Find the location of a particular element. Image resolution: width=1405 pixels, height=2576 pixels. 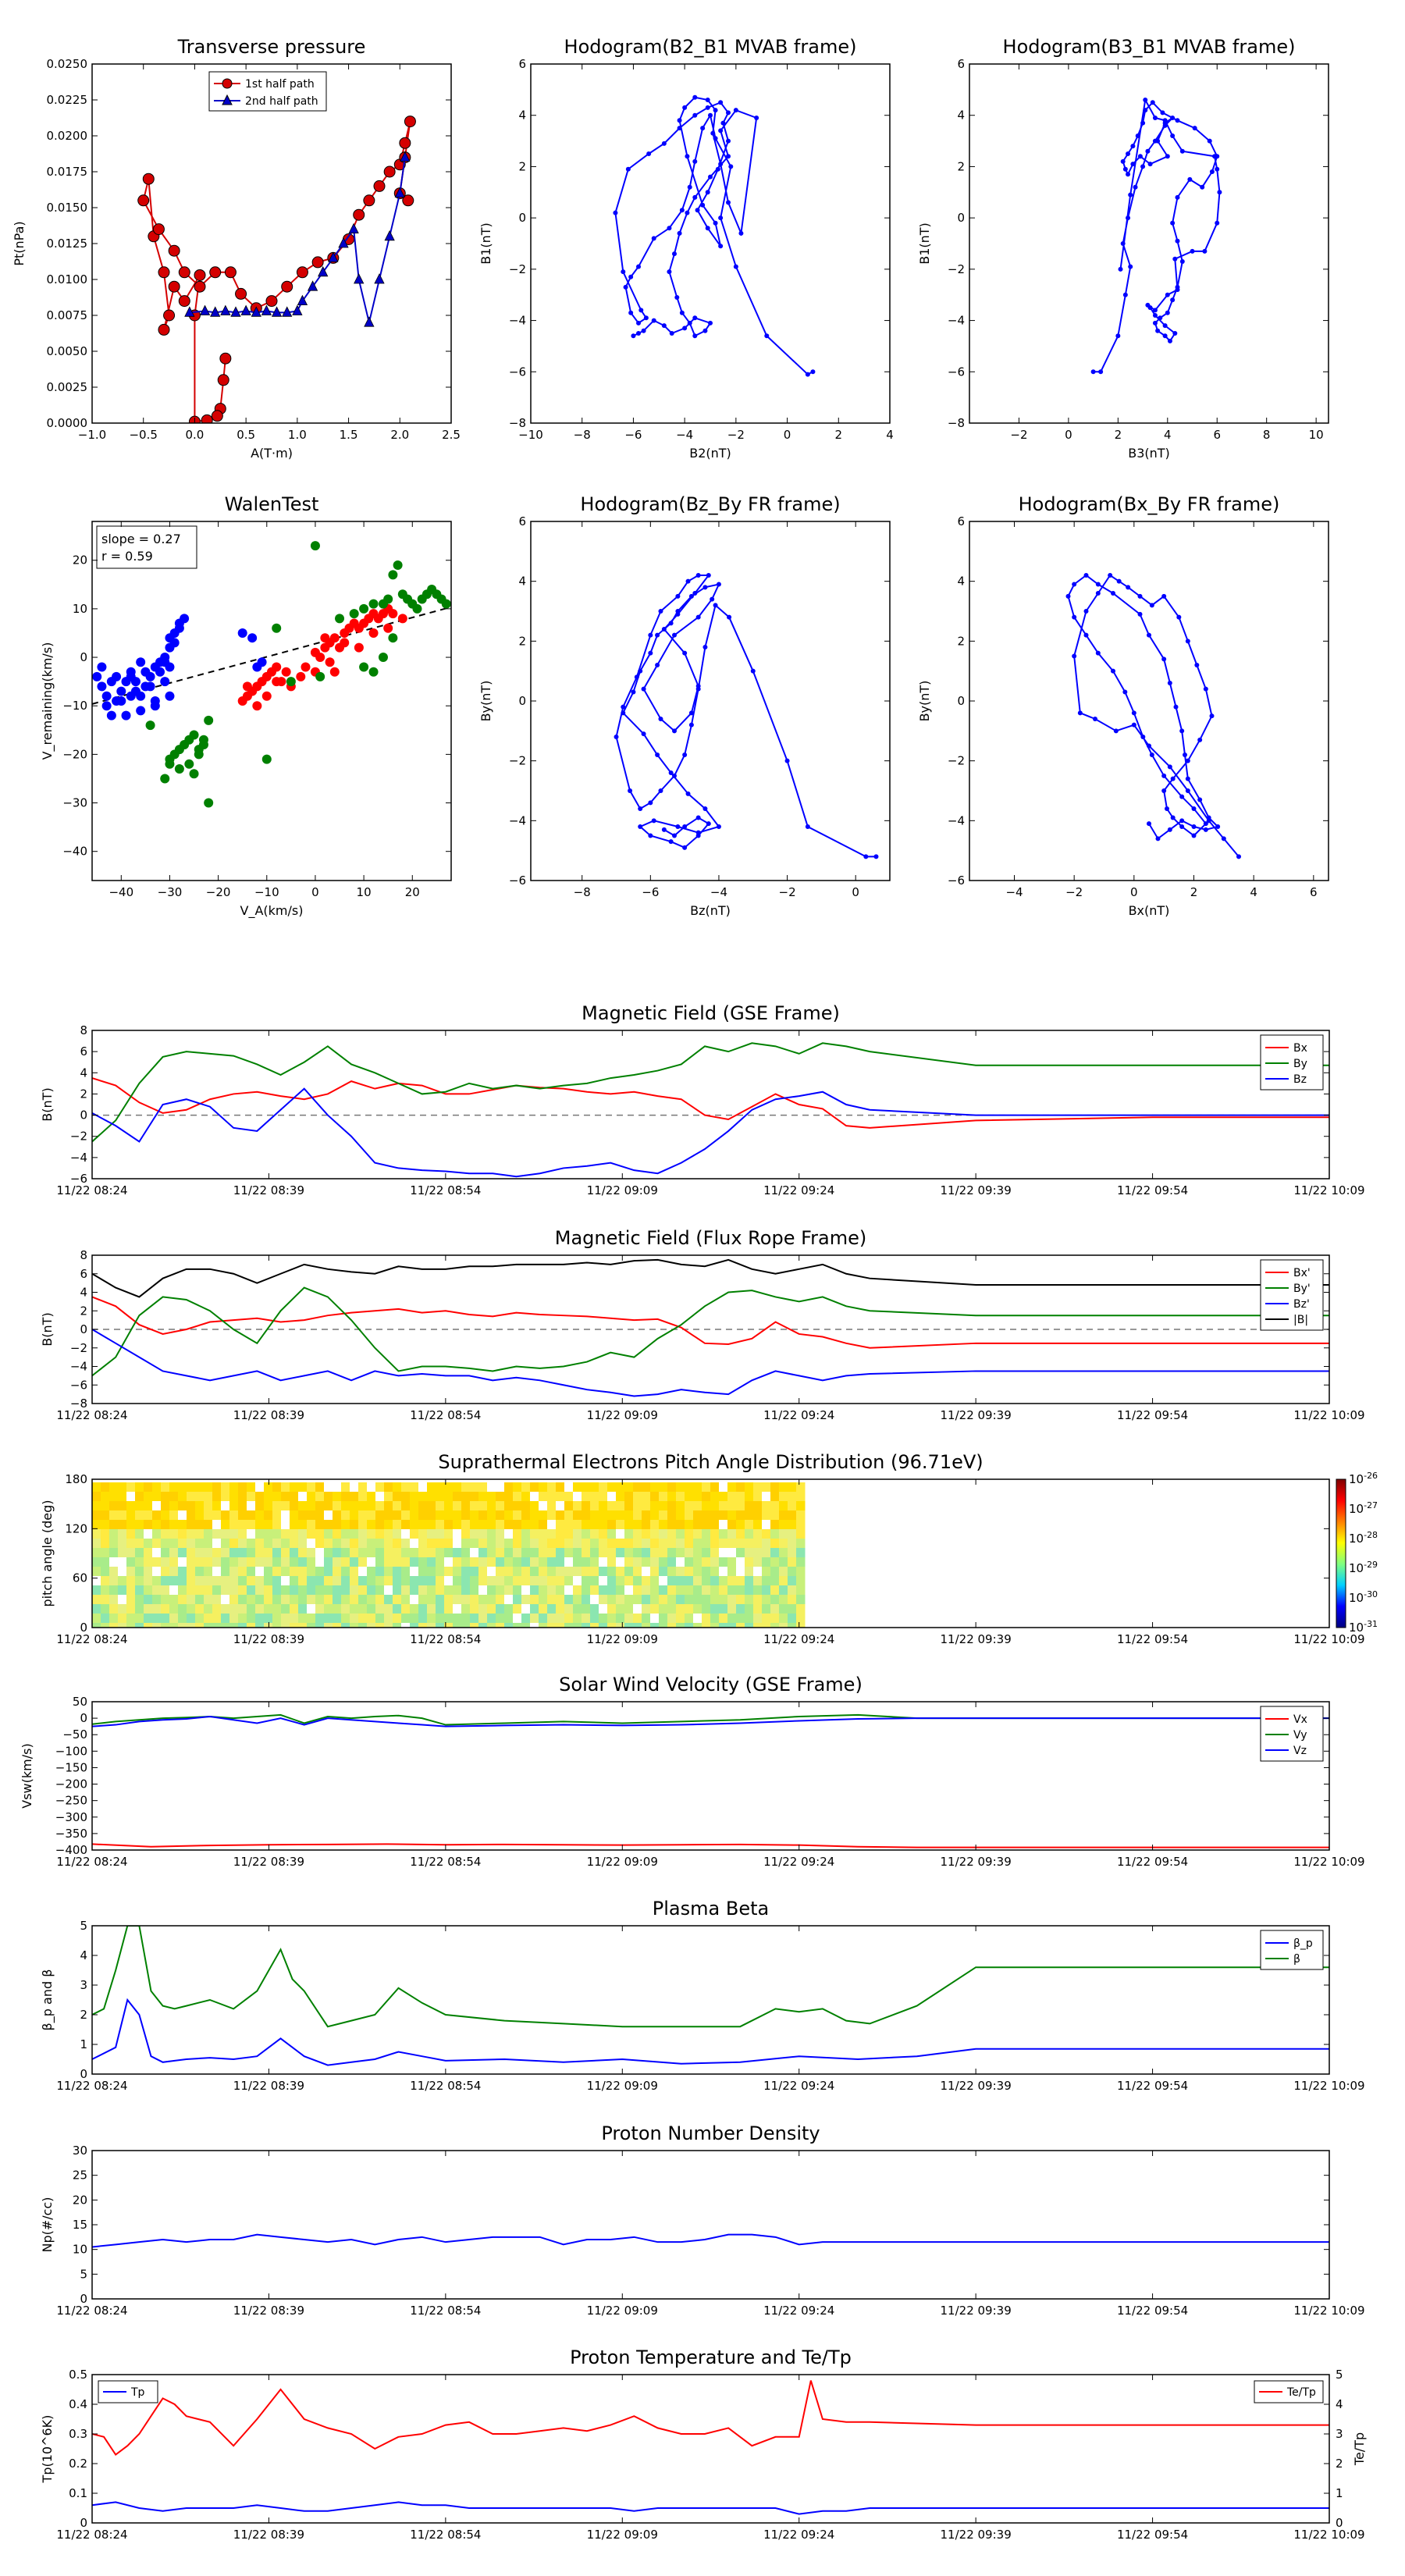

y-tick-label: −20 is located at coordinates (74, 754).